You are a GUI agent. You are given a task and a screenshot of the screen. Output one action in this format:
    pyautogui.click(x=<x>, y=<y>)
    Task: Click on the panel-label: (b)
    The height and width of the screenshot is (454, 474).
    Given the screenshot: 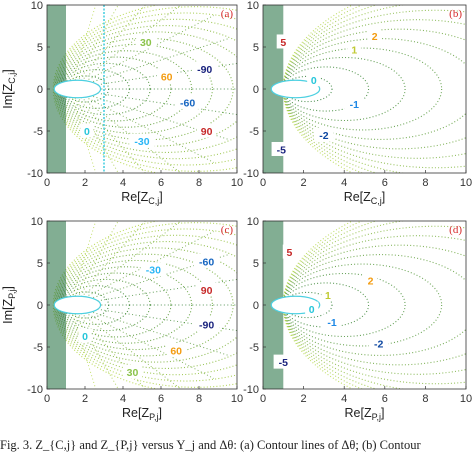 What is the action you would take?
    pyautogui.click(x=455, y=14)
    